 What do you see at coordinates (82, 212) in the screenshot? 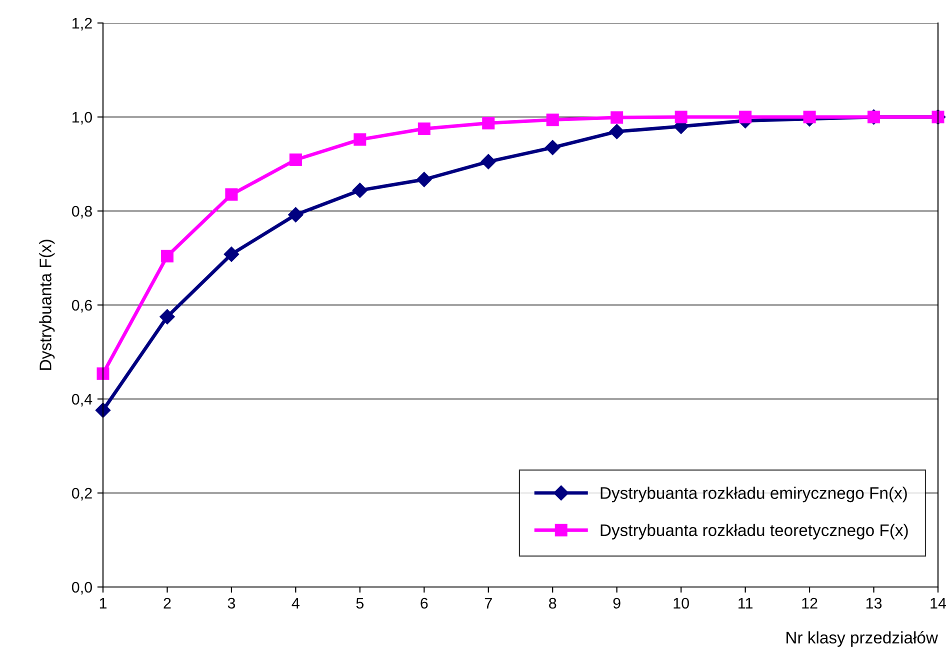
I see `y-tick-label: 0,8` at bounding box center [82, 212].